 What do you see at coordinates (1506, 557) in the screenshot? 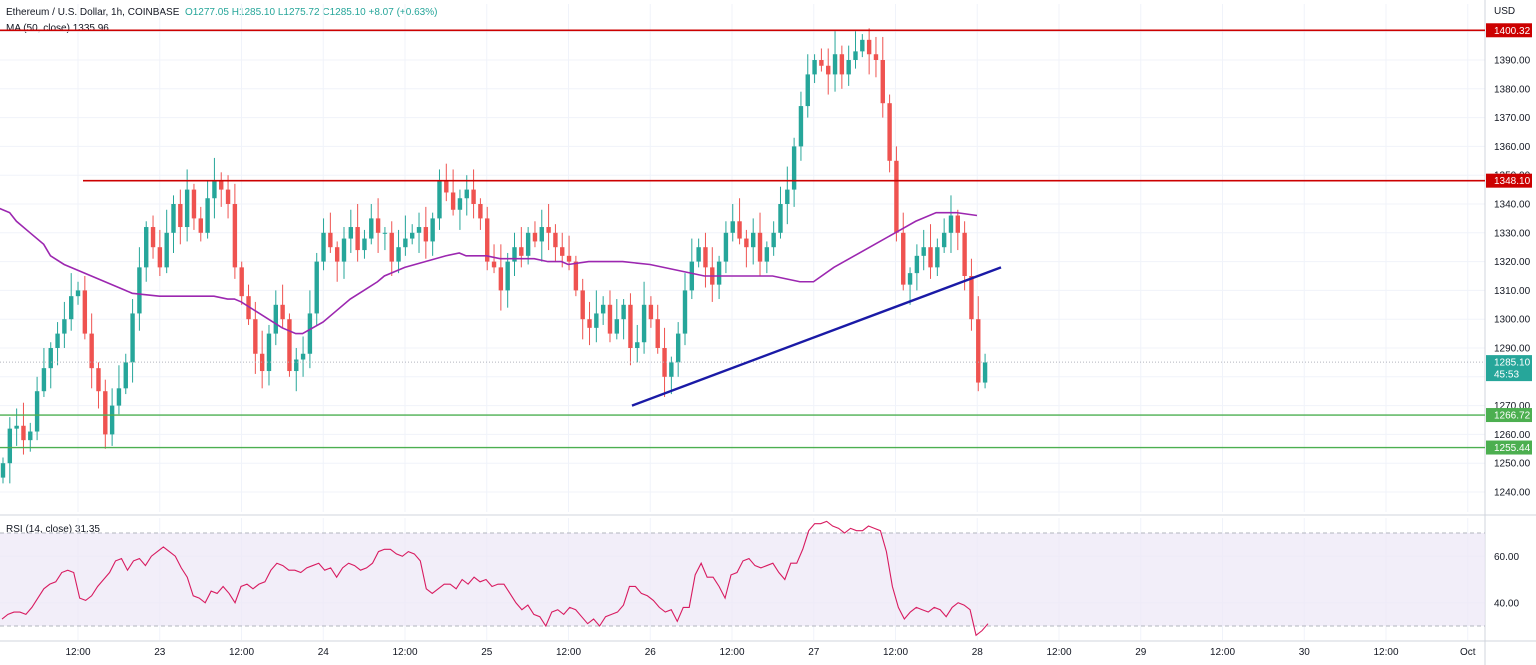
I see `rsi-tick-label: 60.00` at bounding box center [1506, 557].